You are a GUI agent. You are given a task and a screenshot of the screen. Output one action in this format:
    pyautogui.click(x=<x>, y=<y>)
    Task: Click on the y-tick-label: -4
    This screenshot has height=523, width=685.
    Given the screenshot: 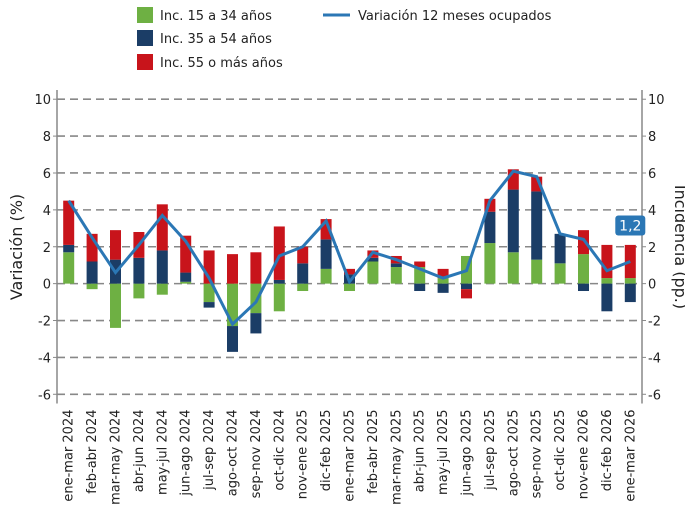 What is the action you would take?
    pyautogui.click(x=44, y=358)
    